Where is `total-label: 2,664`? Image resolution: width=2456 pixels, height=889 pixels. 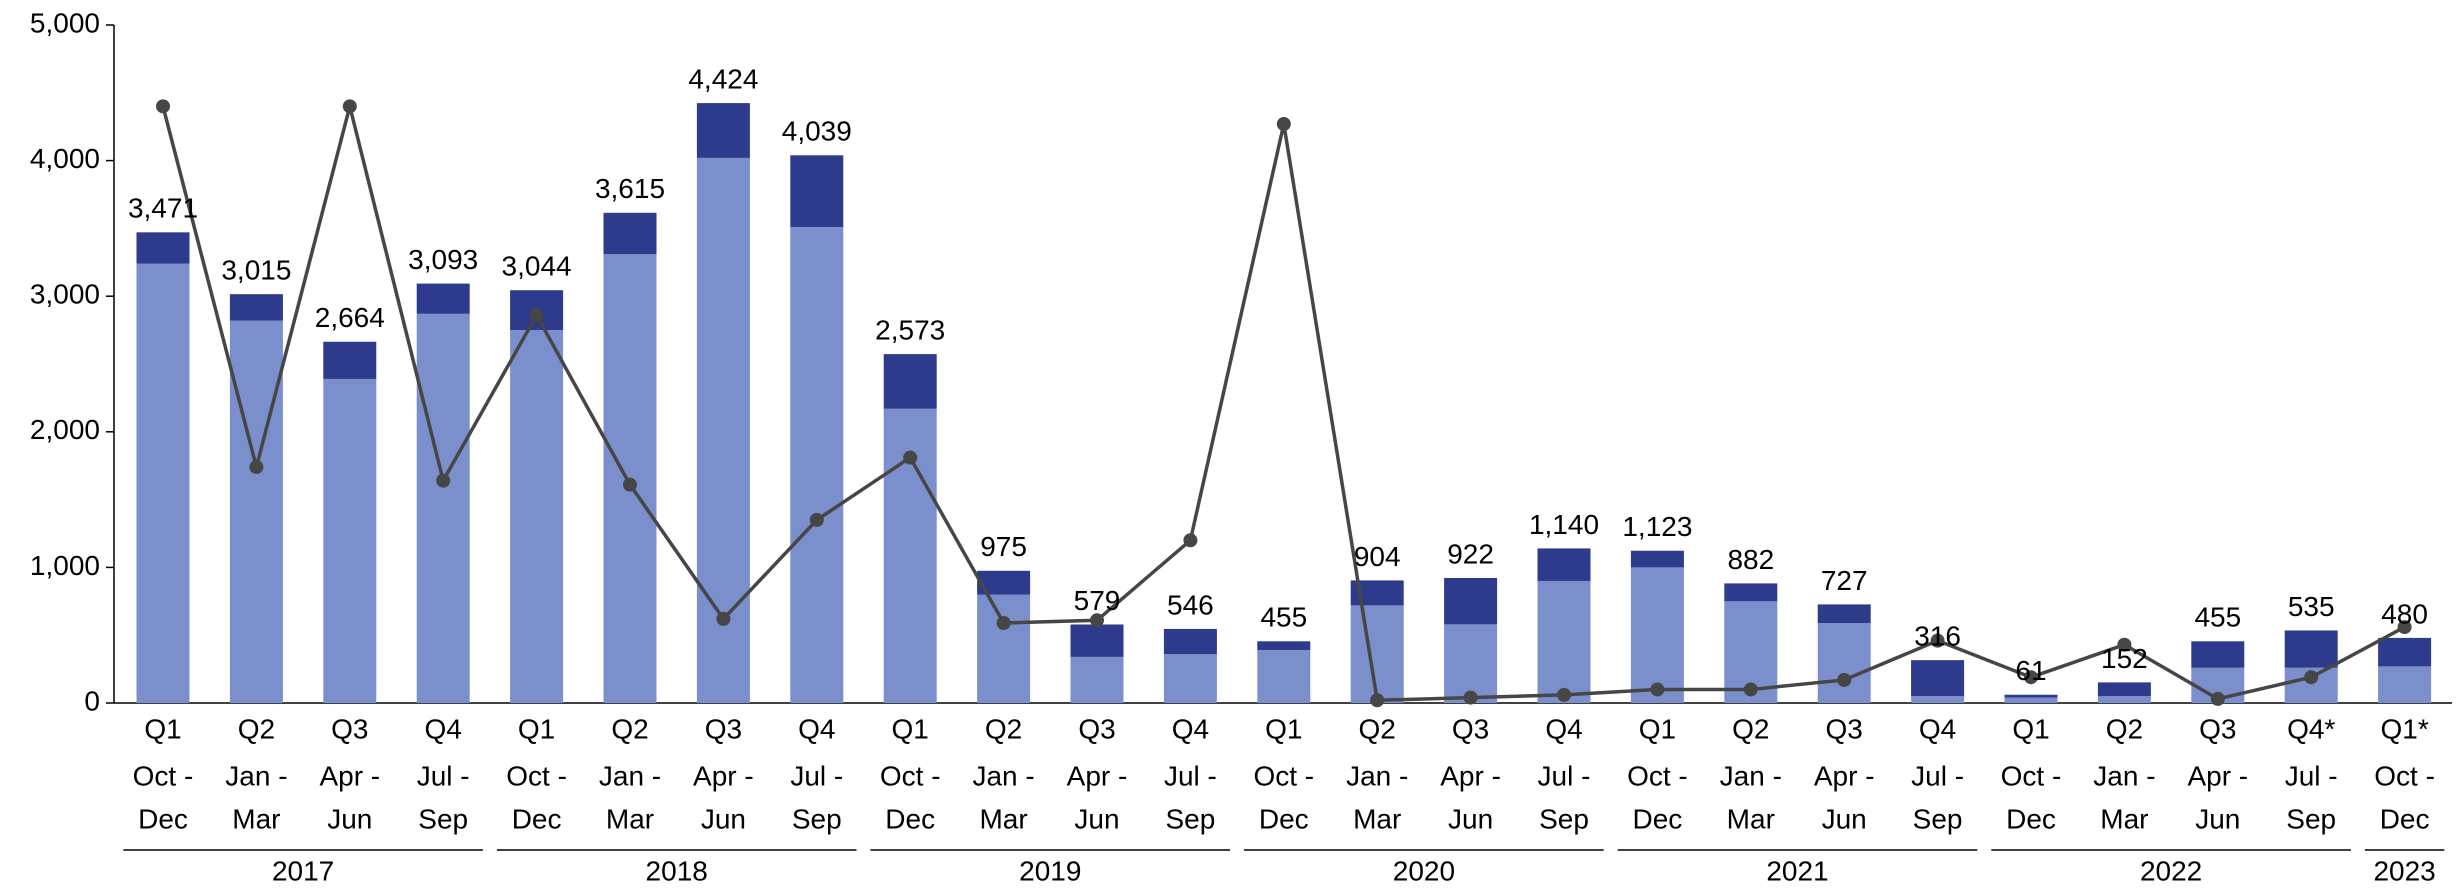
total-label: 2,664 is located at coordinates (350, 317).